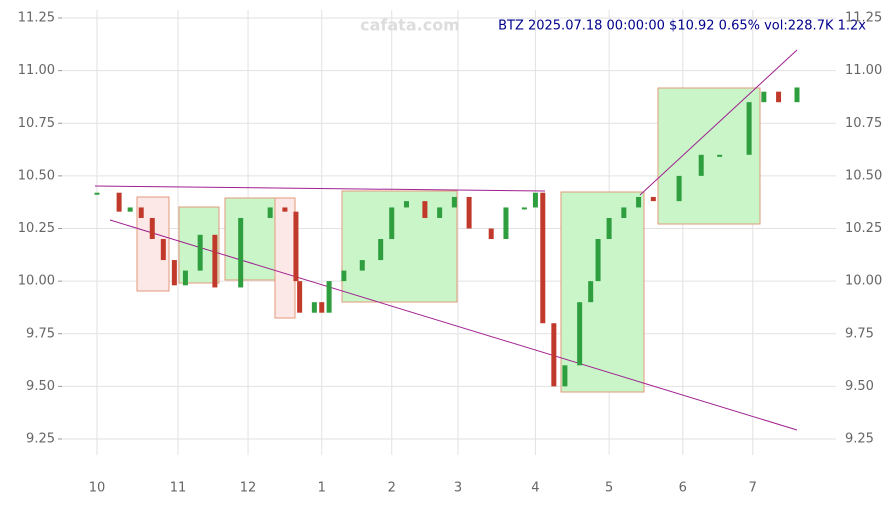  Describe the element at coordinates (36, 70) in the screenshot. I see `y-tick-label: 11.00` at that location.